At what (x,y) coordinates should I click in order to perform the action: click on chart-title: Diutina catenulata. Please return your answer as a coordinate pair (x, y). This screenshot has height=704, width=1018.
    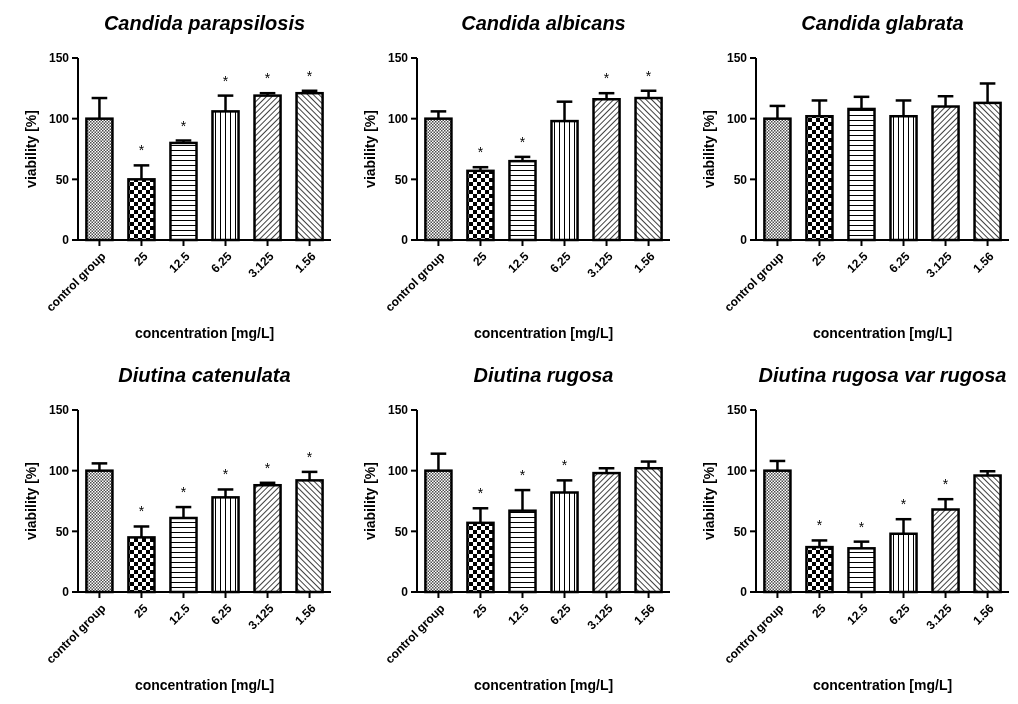
    Looking at the image, I should click on (204, 375).